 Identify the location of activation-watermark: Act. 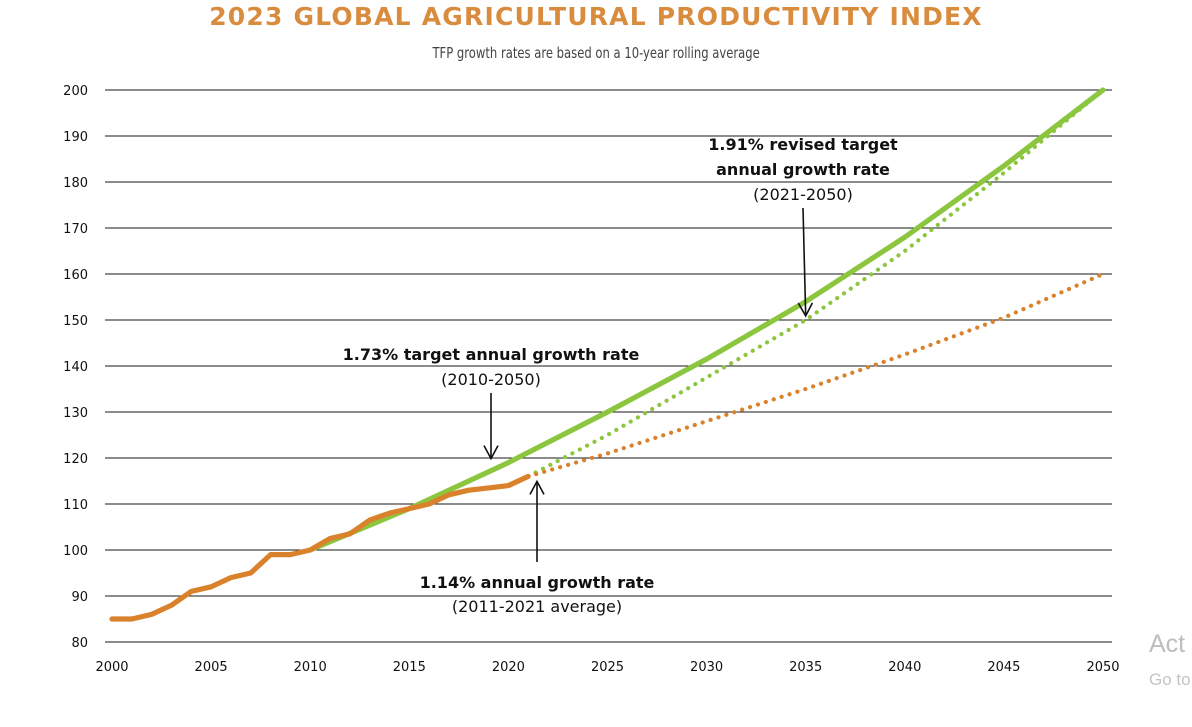
(1167, 644).